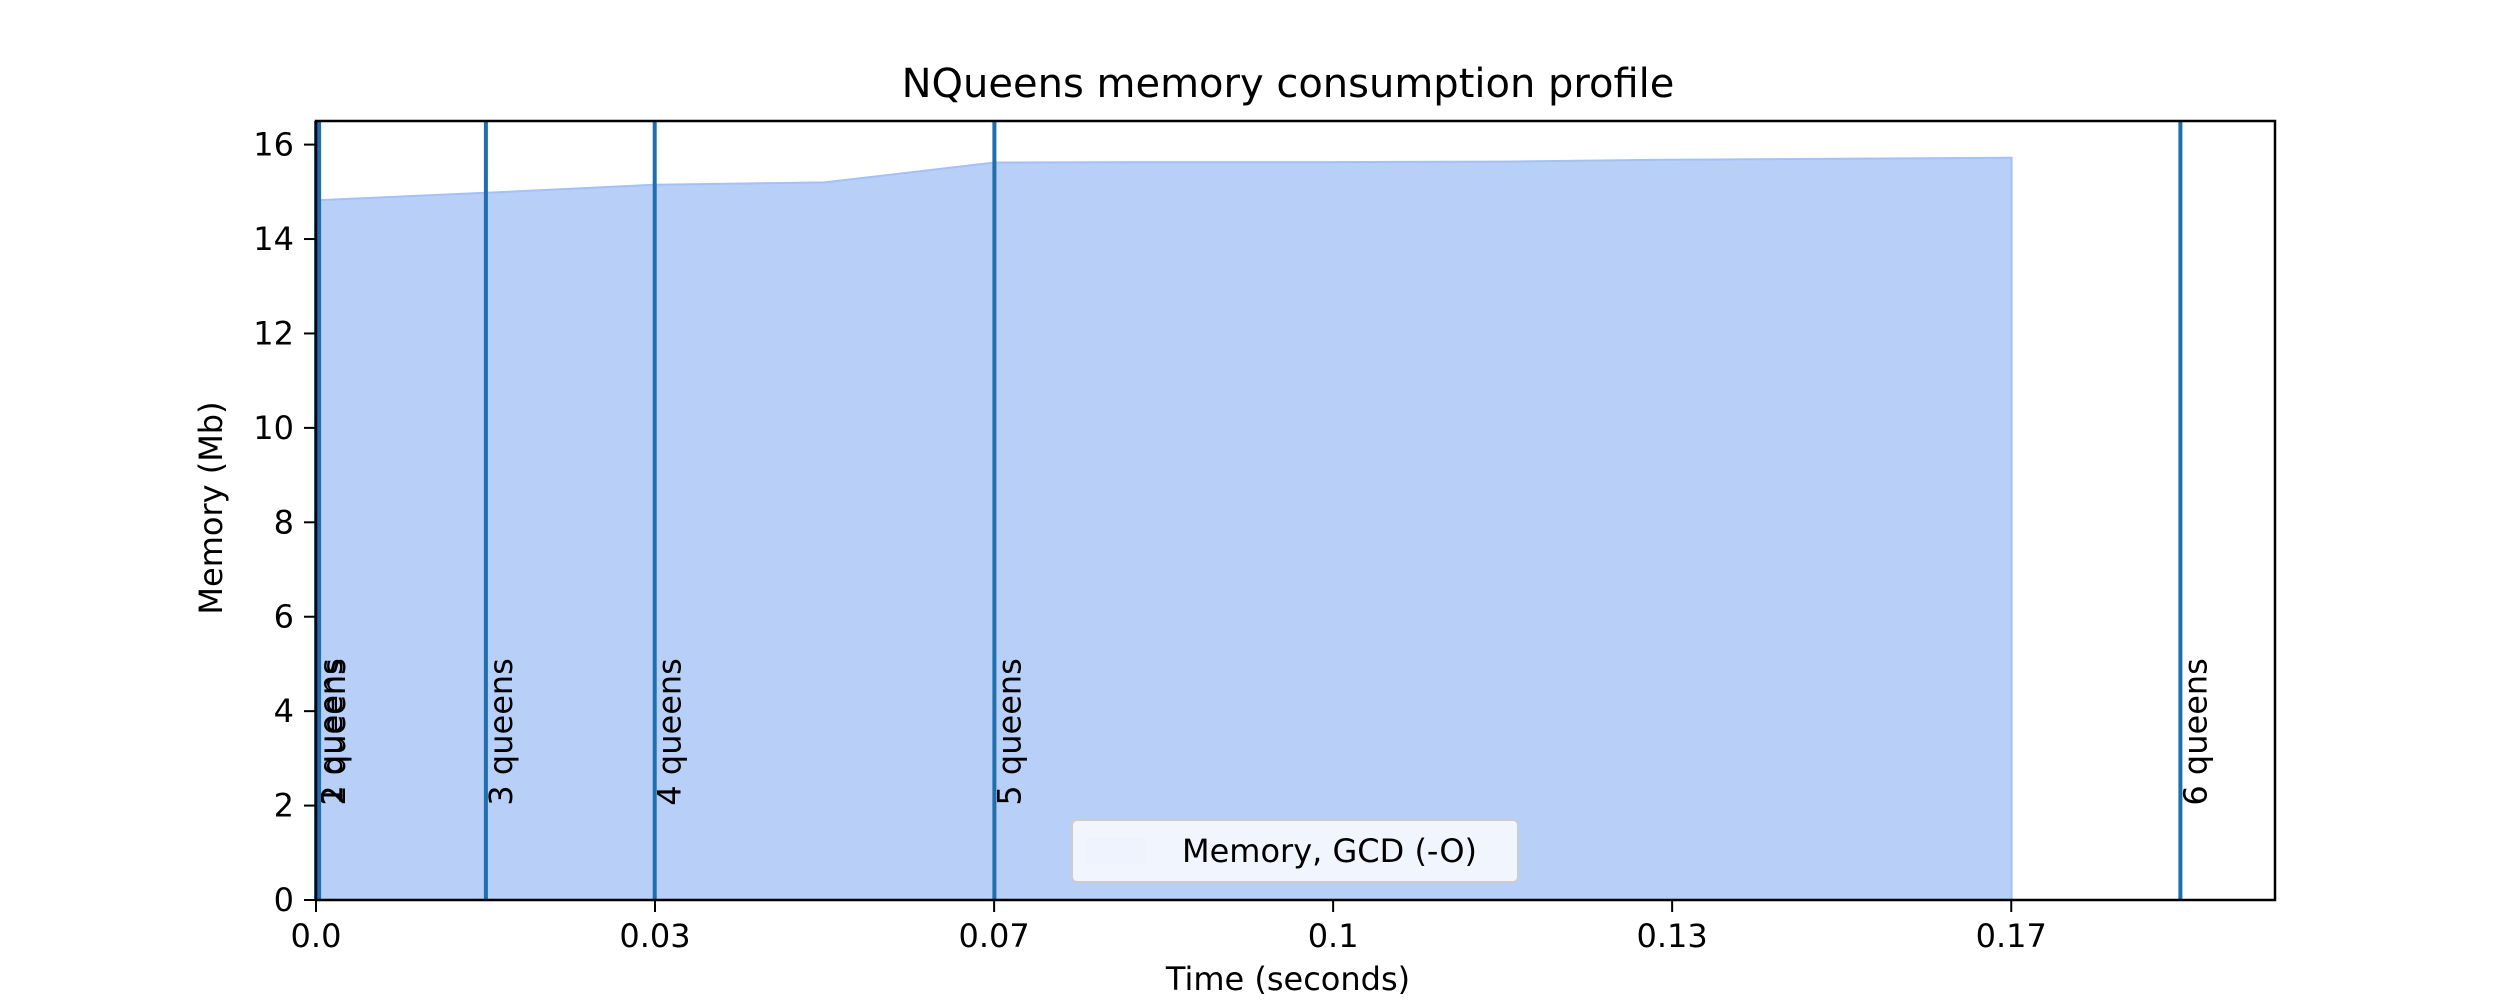 The image size is (2500, 1004). Describe the element at coordinates (273, 145) in the screenshot. I see `y-tick-label-8: 16` at that location.